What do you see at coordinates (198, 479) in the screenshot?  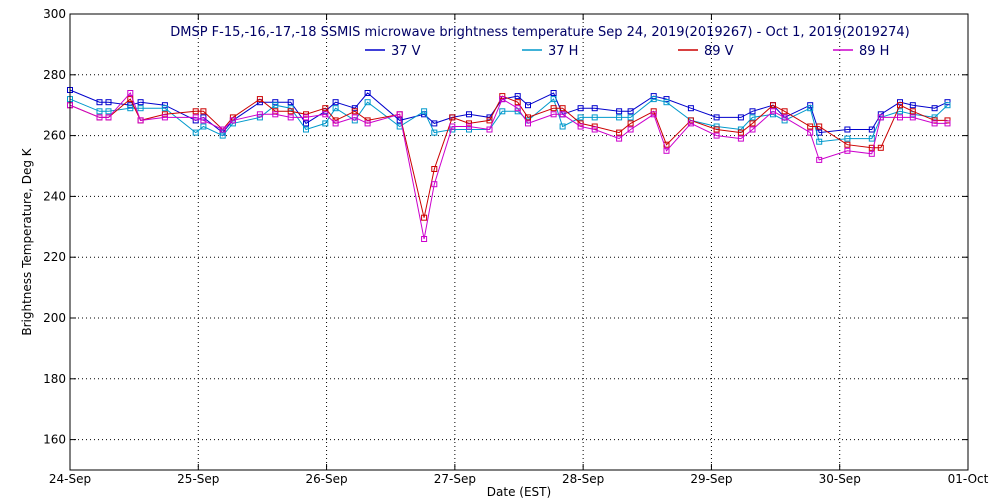 I see `x-tick-label: 25-Sep` at bounding box center [198, 479].